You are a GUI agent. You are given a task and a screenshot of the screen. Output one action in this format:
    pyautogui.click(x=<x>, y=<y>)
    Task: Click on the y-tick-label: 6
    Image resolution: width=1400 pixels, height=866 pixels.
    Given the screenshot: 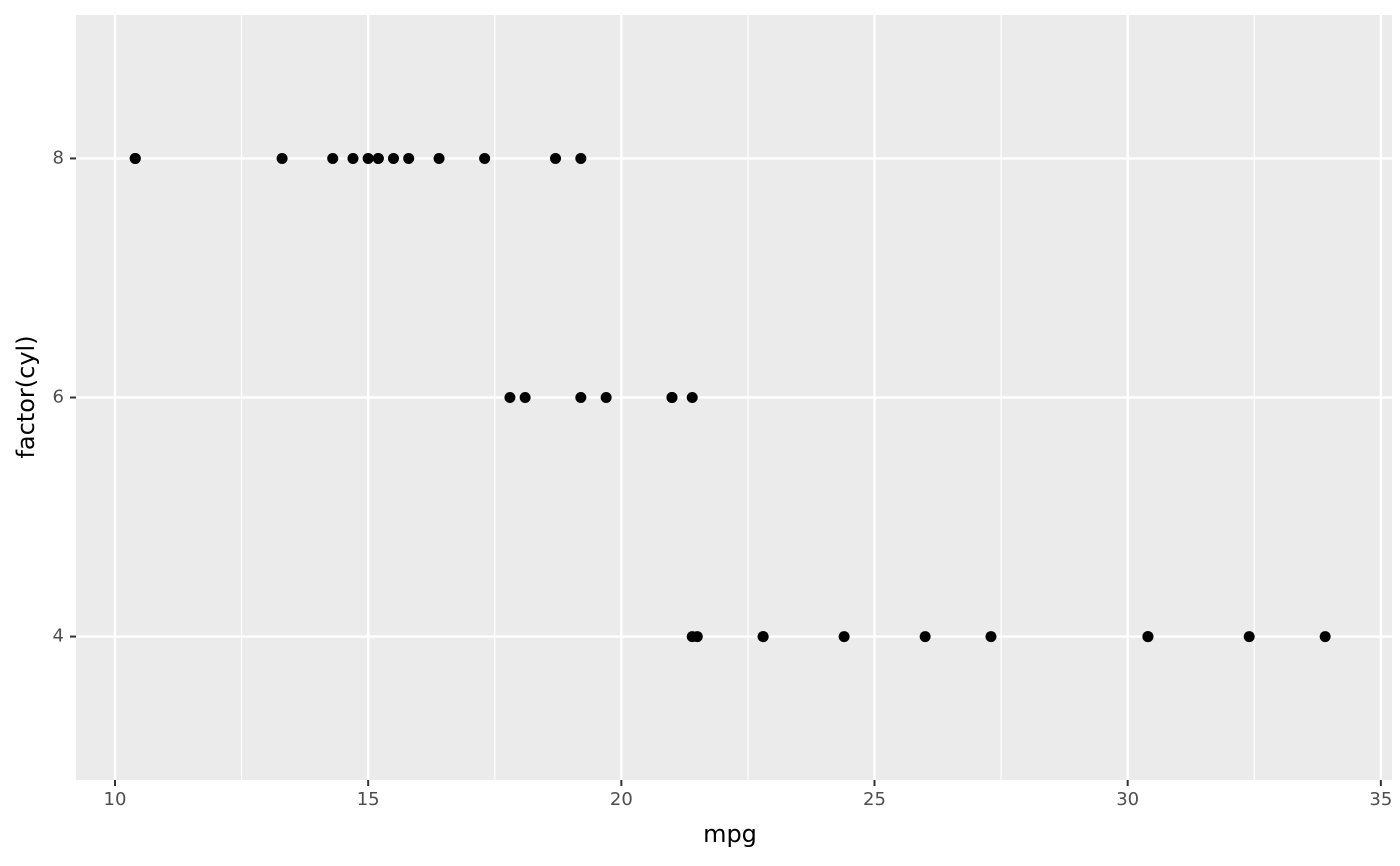 What is the action you would take?
    pyautogui.click(x=58, y=397)
    